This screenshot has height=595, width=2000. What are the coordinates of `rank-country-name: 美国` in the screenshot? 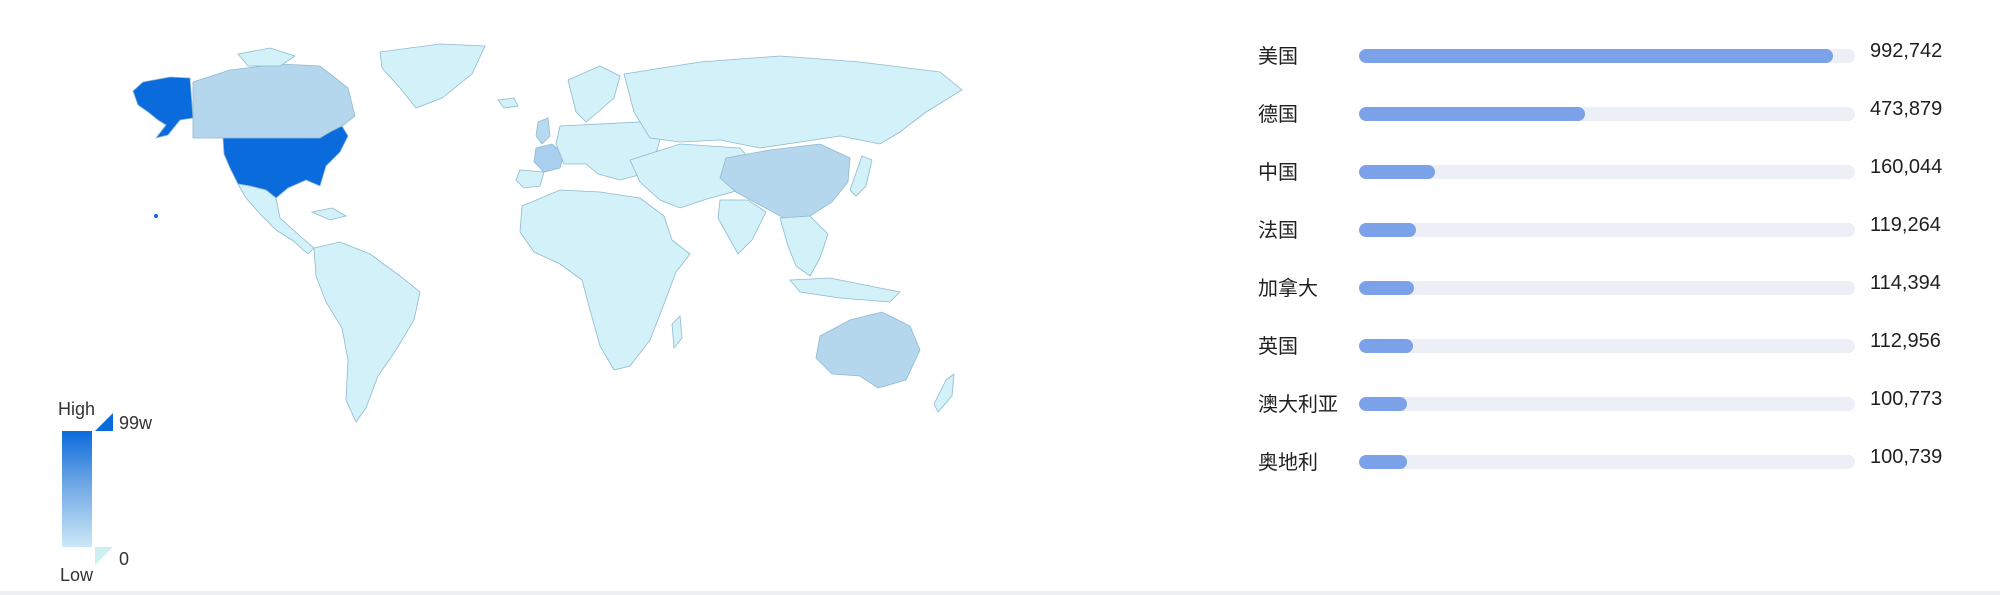 It's located at (1278, 57).